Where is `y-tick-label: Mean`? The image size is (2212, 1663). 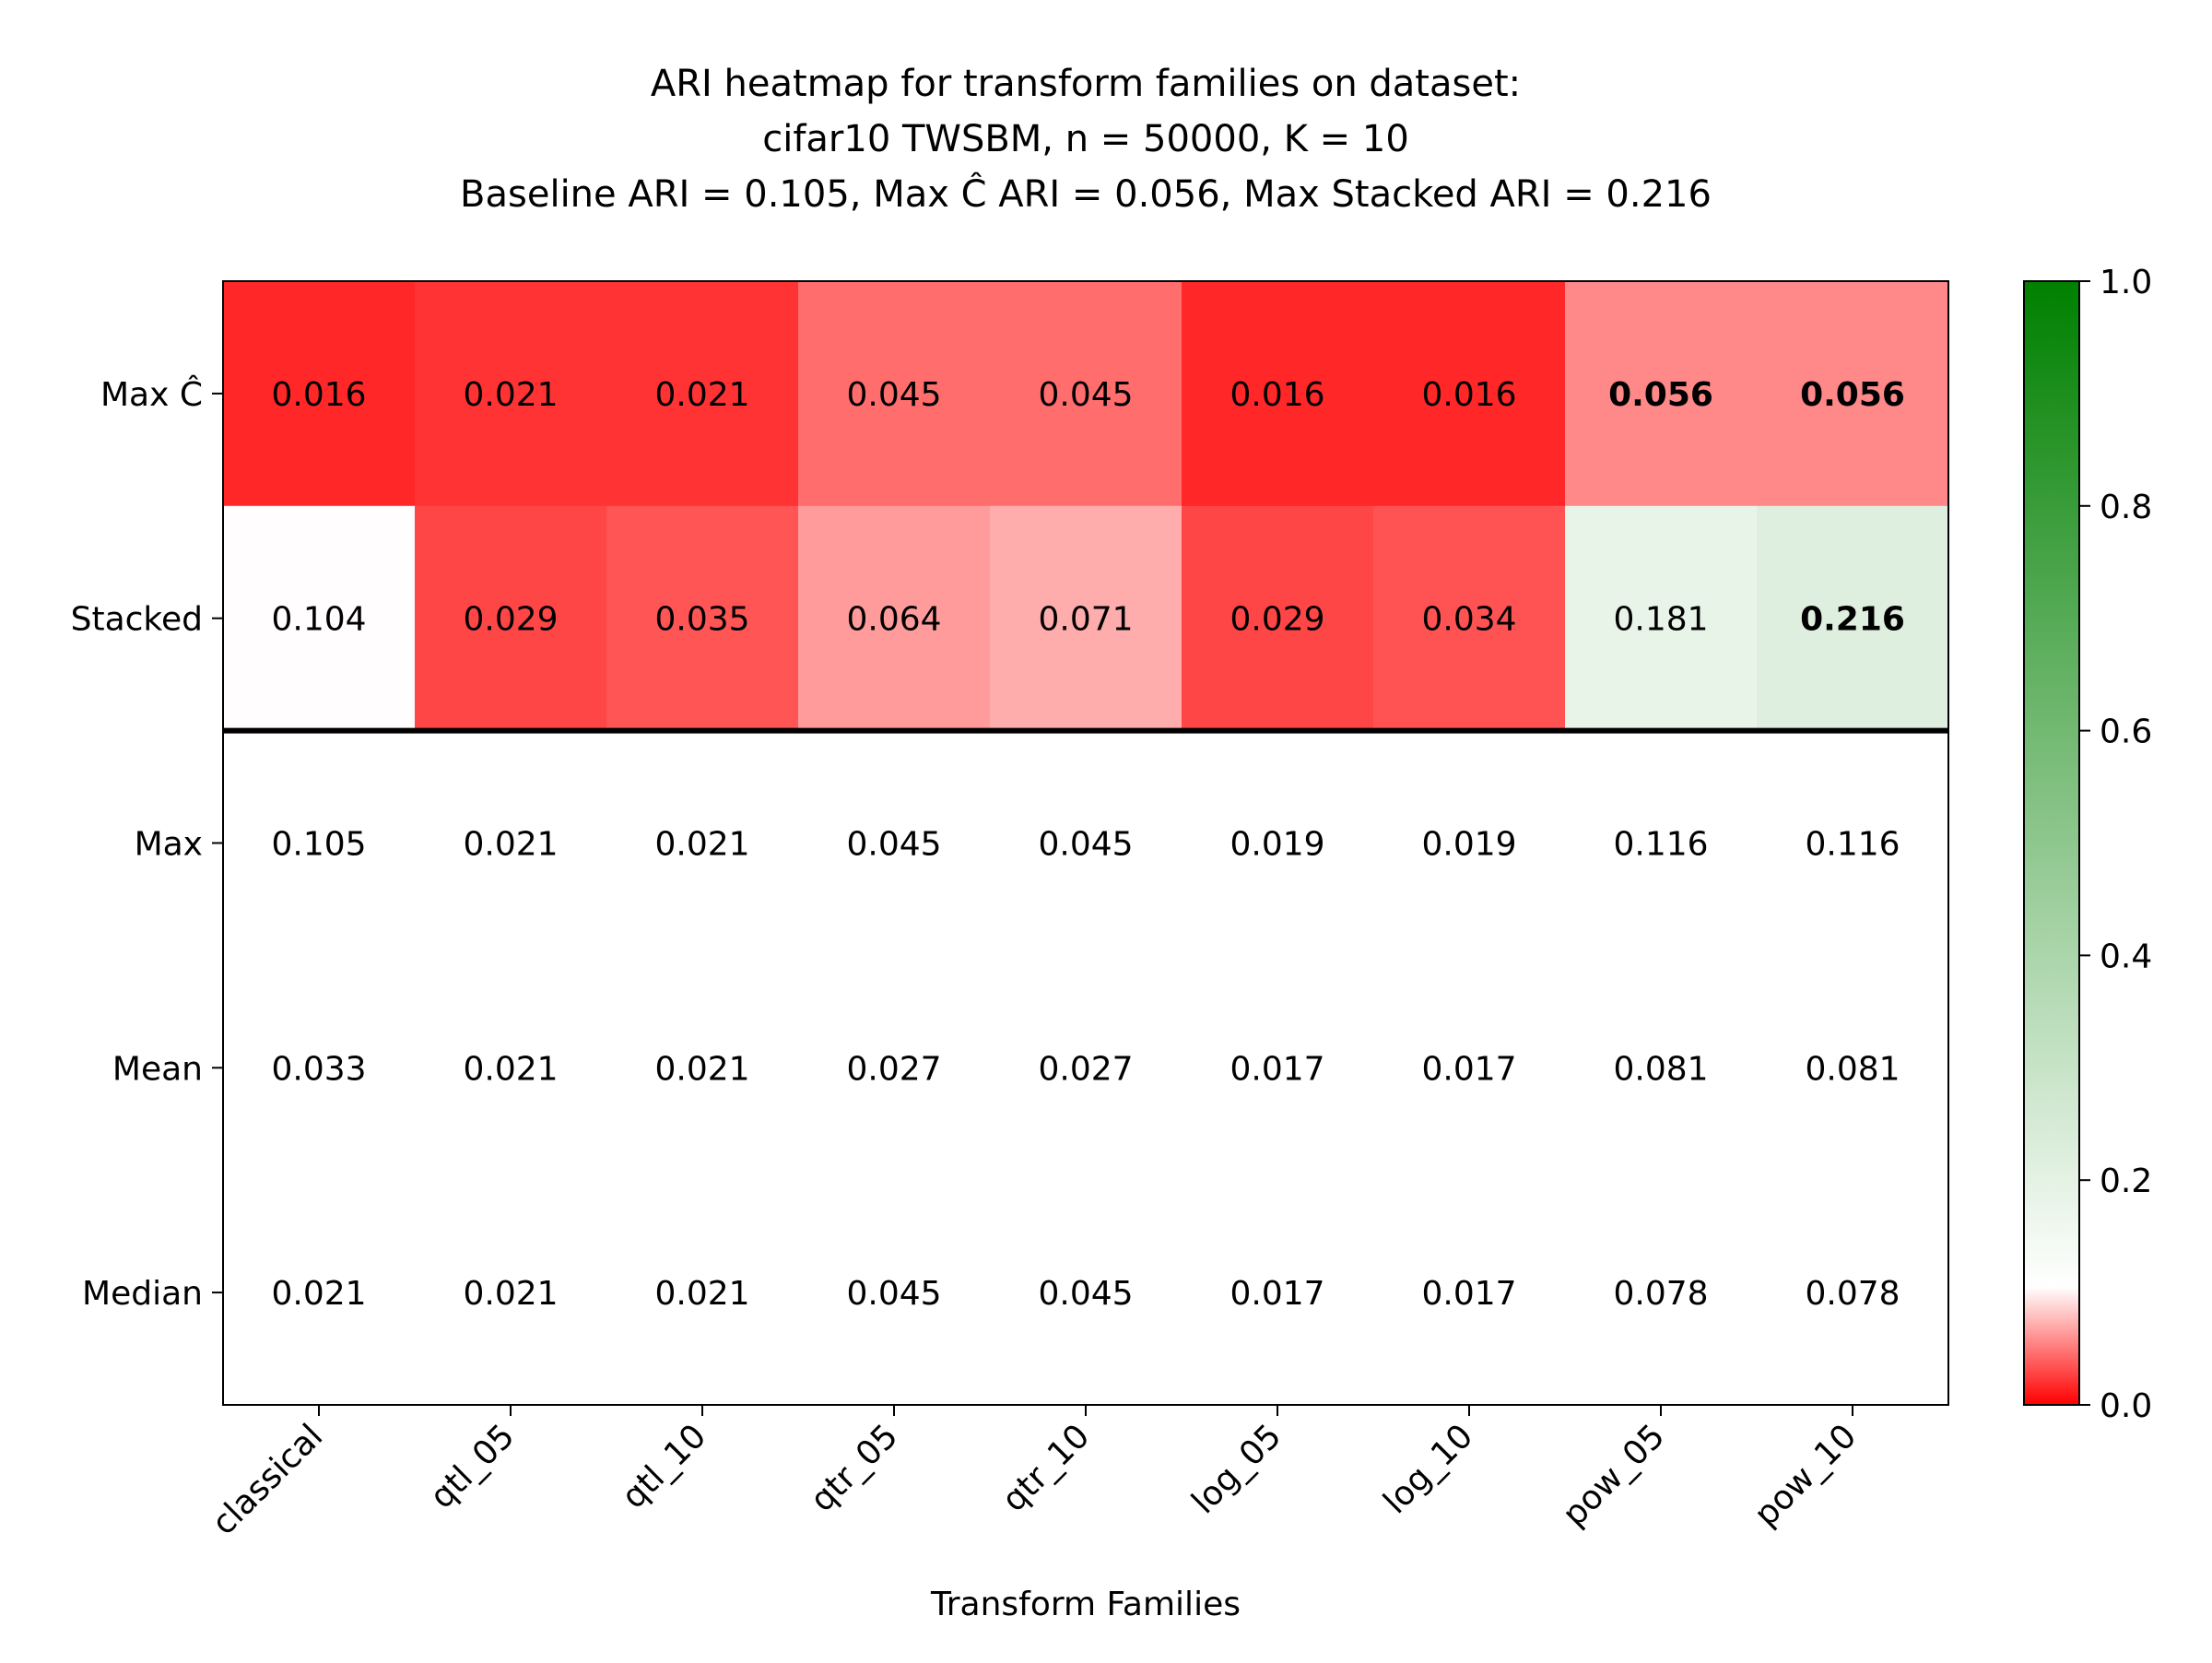
y-tick-label: Mean is located at coordinates (157, 1069).